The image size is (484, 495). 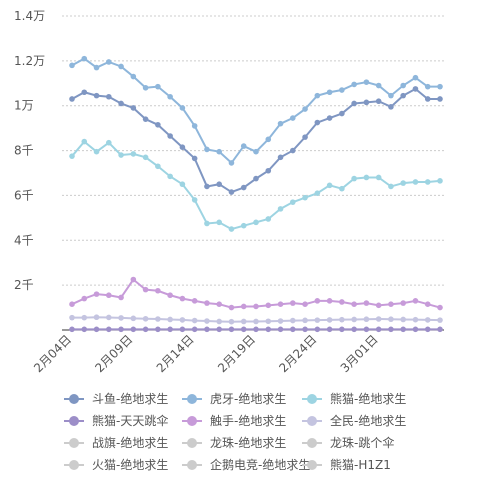 What do you see at coordinates (113, 353) in the screenshot?
I see `x-tick-label: 2月09日` at bounding box center [113, 353].